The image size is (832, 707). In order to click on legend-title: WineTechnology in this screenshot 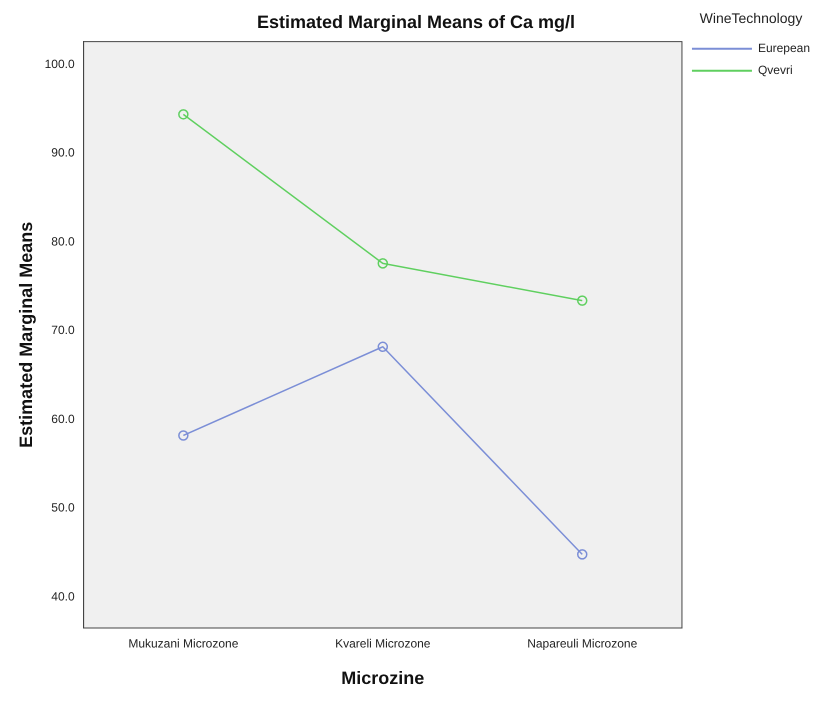, I will do `click(751, 18)`.